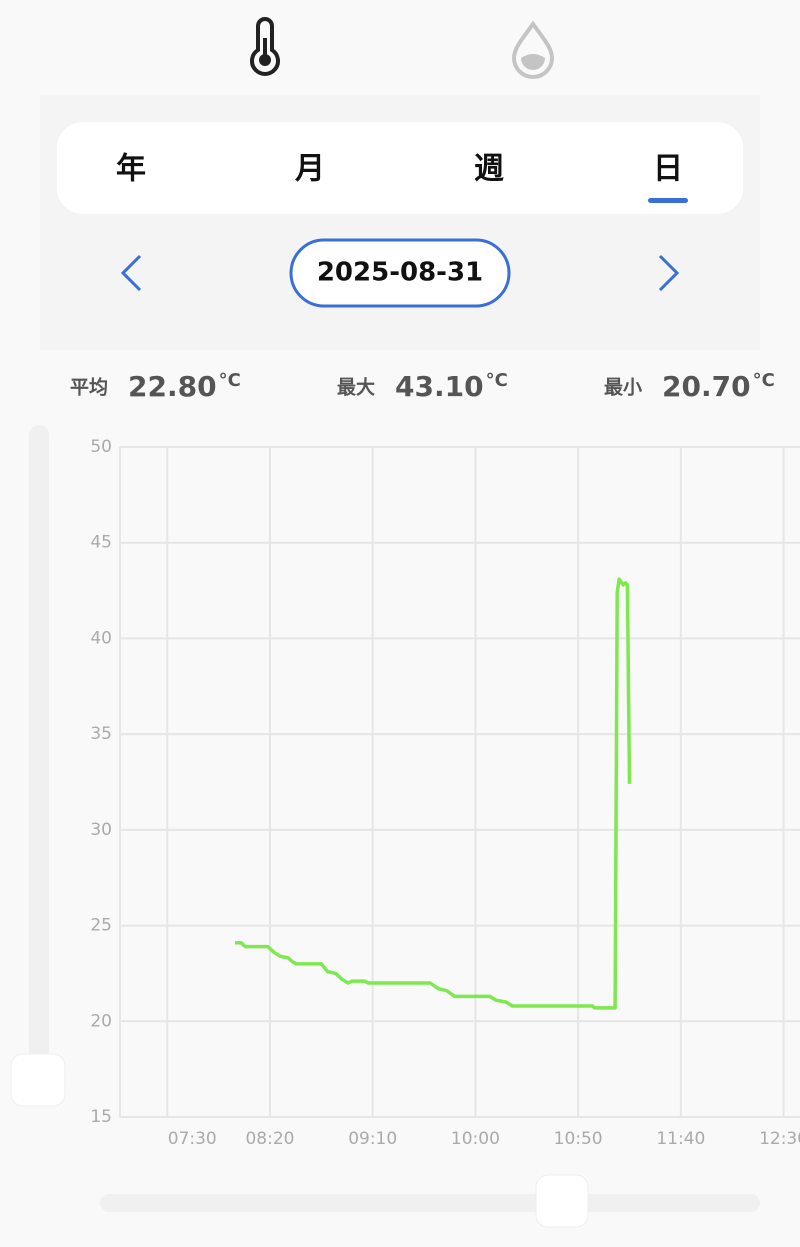 This screenshot has width=800, height=1247. What do you see at coordinates (101, 830) in the screenshot?
I see `y-tick-label: 30` at bounding box center [101, 830].